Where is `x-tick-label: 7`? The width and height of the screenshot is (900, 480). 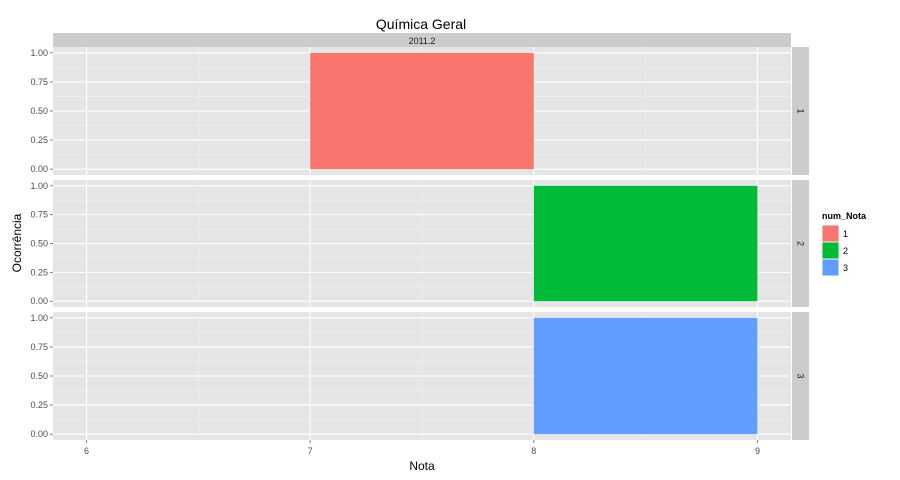
x-tick-label: 7 is located at coordinates (310, 451).